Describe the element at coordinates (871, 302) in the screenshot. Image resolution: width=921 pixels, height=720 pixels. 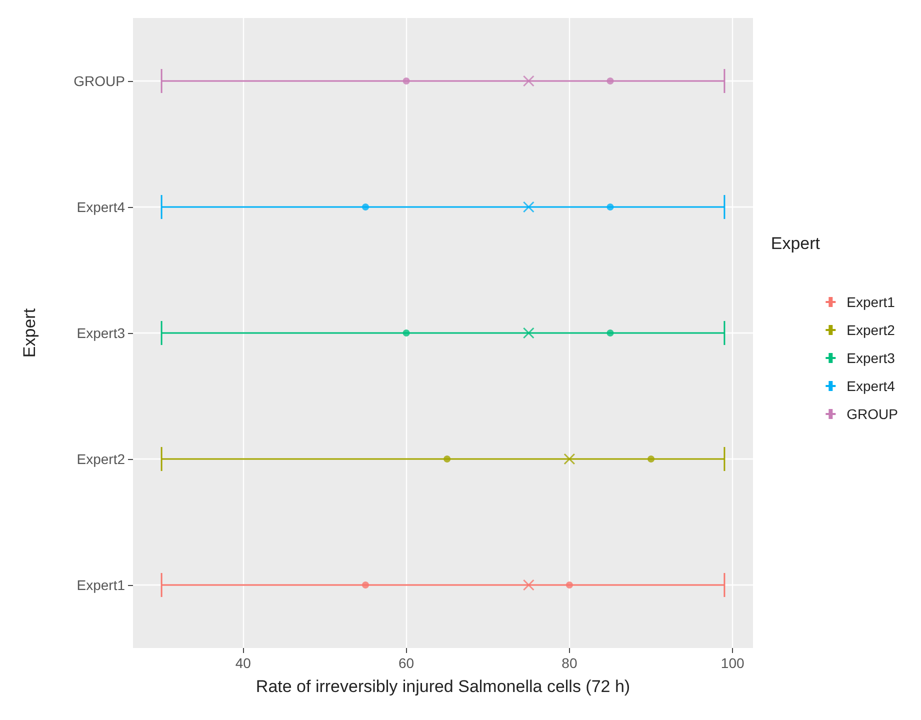
I see `legend-label: Expert1` at that location.